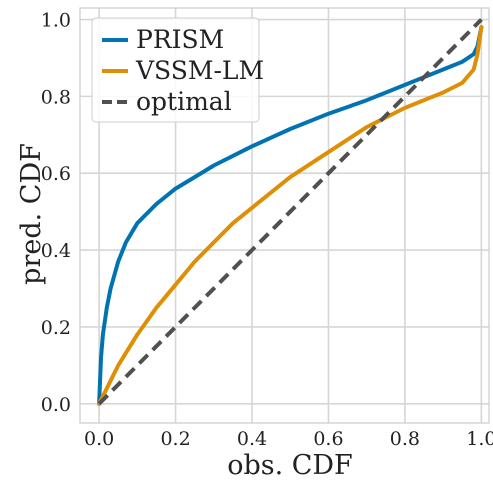  What do you see at coordinates (180, 39) in the screenshot?
I see `legend-label-prism: PRISM` at bounding box center [180, 39].